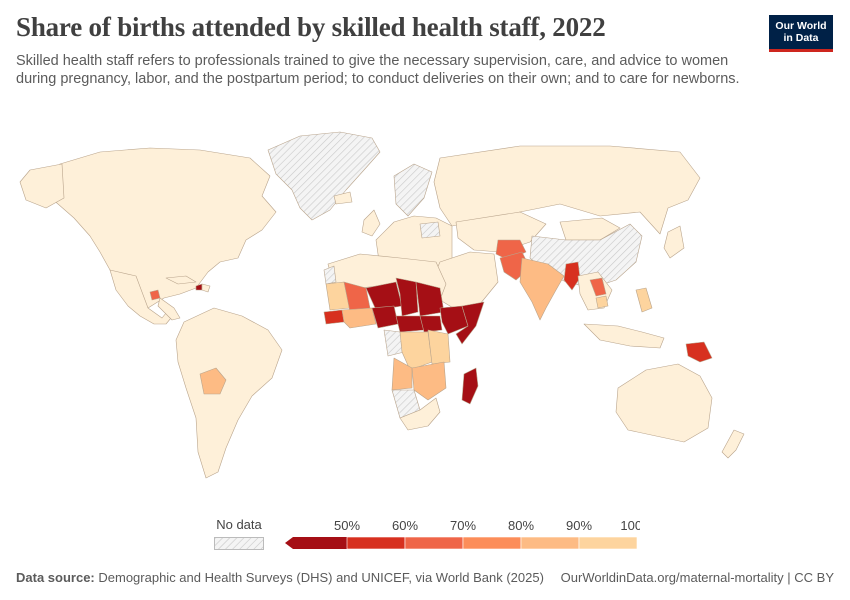 The width and height of the screenshot is (850, 600). What do you see at coordinates (239, 533) in the screenshot?
I see `legend-no-data: No data` at bounding box center [239, 533].